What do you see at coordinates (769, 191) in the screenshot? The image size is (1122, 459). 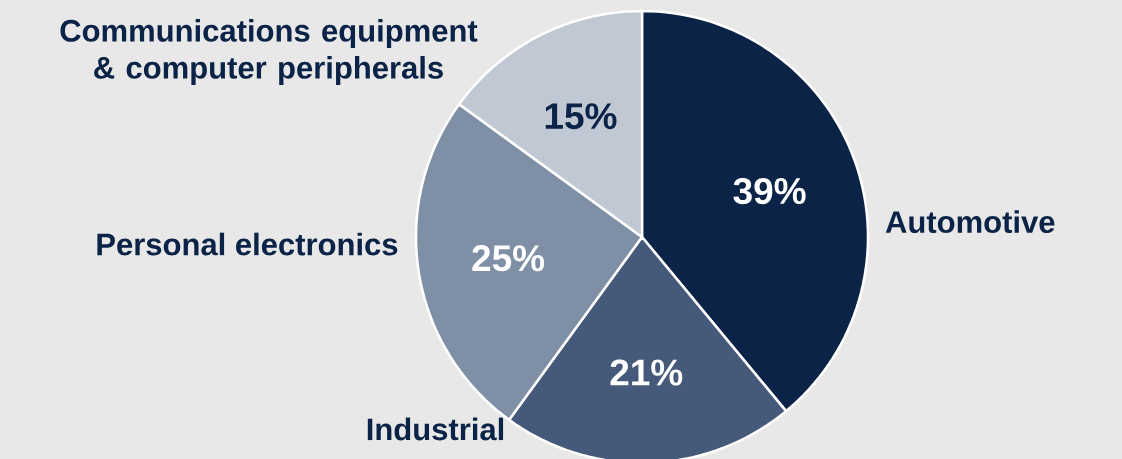 I see `data-label: 39%` at bounding box center [769, 191].